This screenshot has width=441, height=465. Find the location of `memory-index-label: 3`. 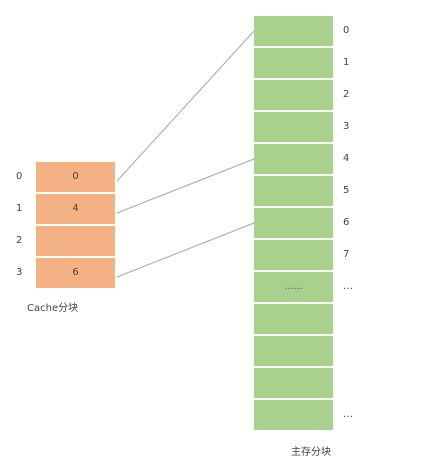

memory-index-label: 3 is located at coordinates (346, 126).